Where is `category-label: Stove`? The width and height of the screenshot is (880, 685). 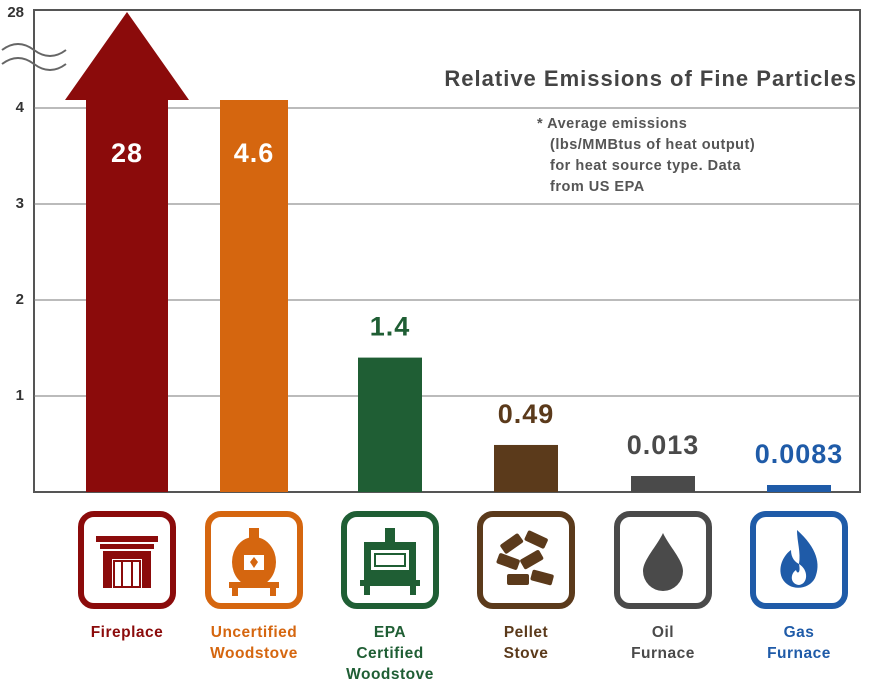 category-label: Stove is located at coordinates (526, 653).